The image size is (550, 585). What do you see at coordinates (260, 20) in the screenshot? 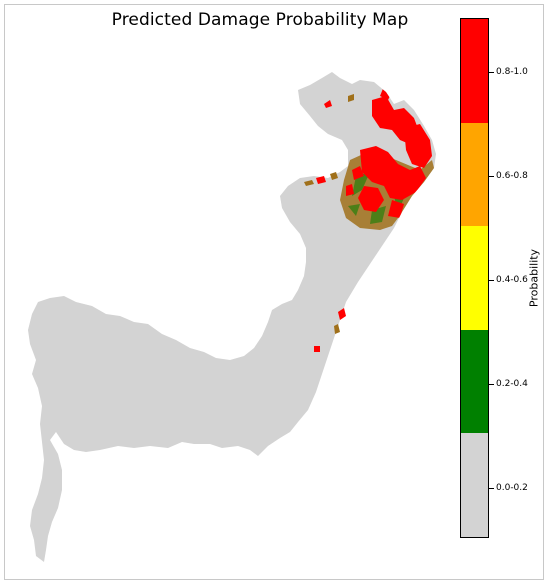
I see `map-title: Predicted Damage Probability Map` at bounding box center [260, 20].